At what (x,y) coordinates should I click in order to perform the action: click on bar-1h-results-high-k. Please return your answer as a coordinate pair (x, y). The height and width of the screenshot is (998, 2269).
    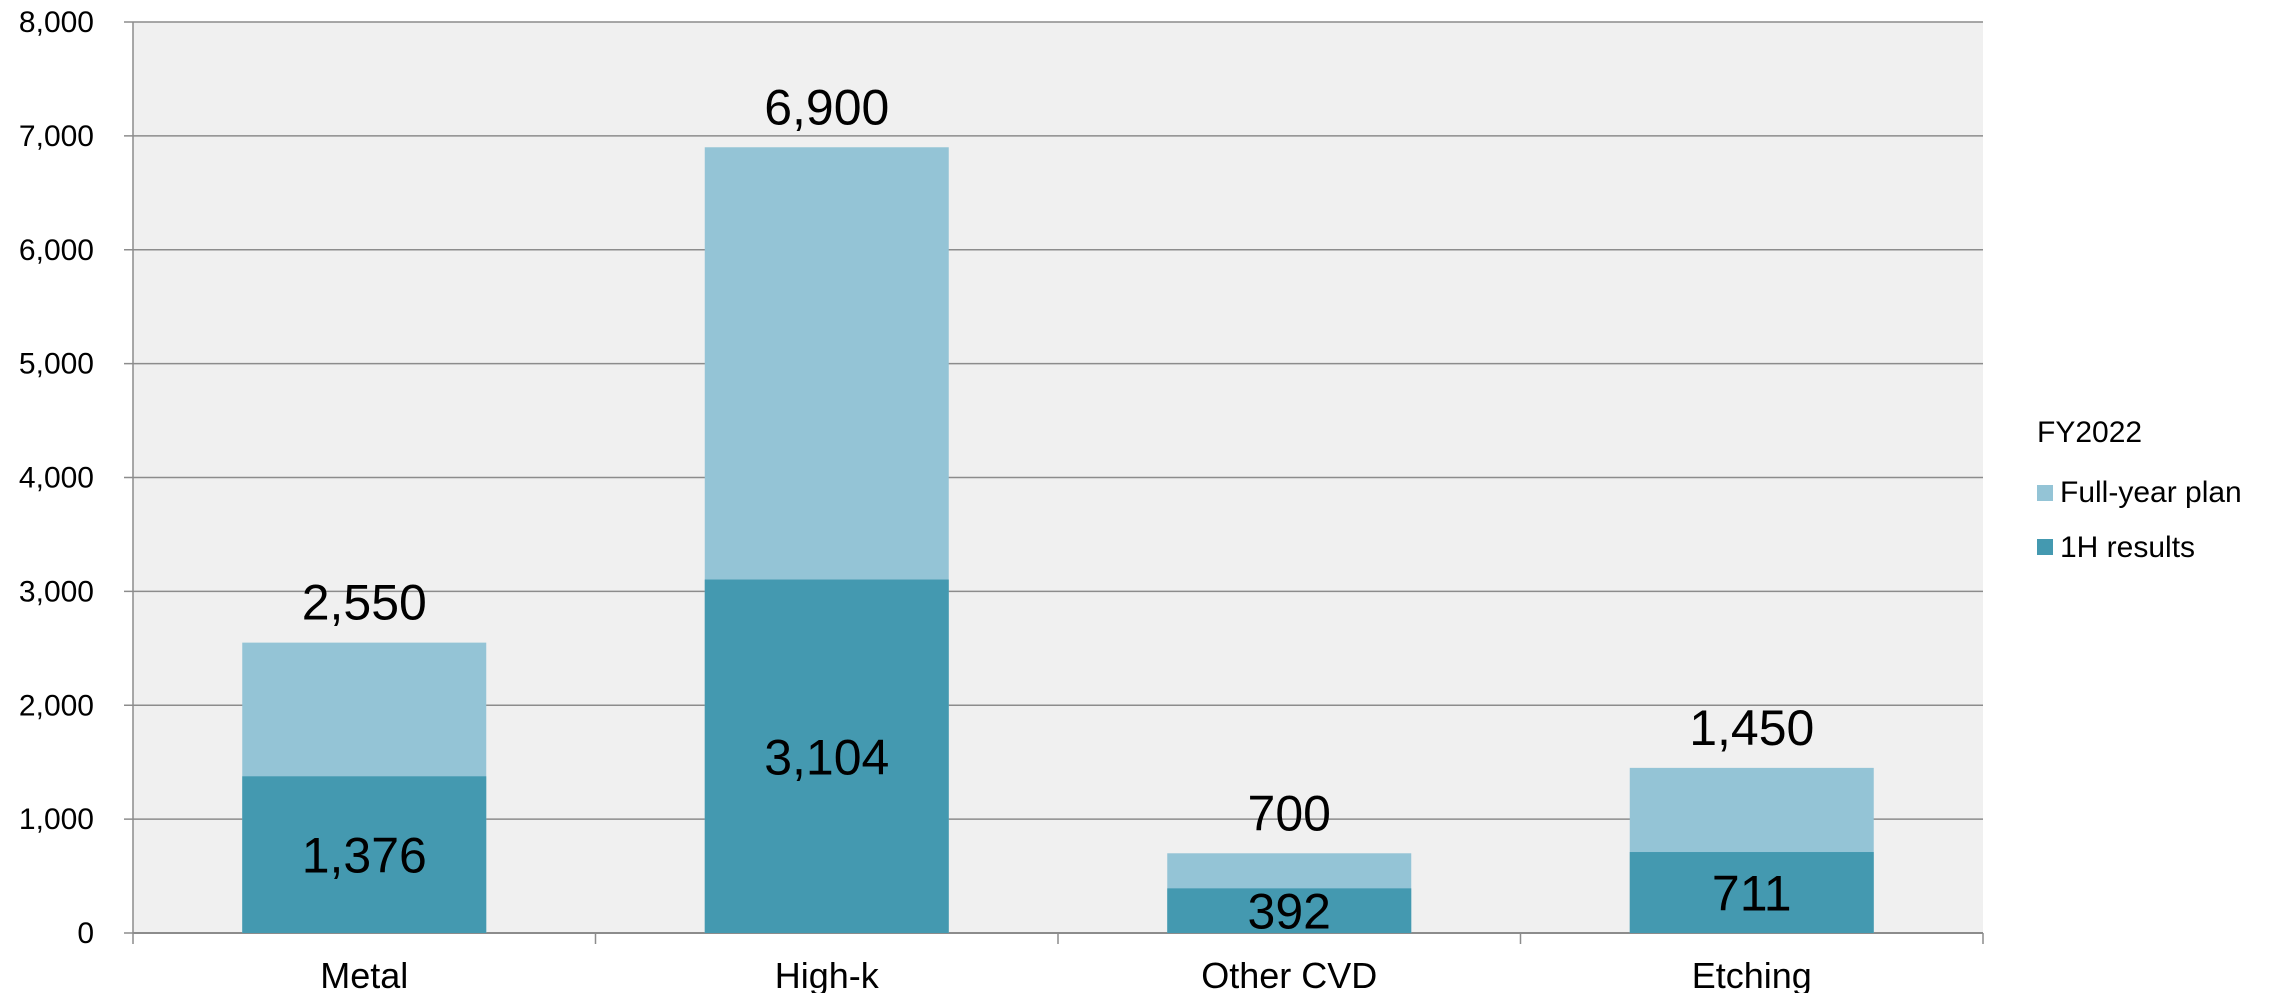
    Looking at the image, I should click on (826, 756).